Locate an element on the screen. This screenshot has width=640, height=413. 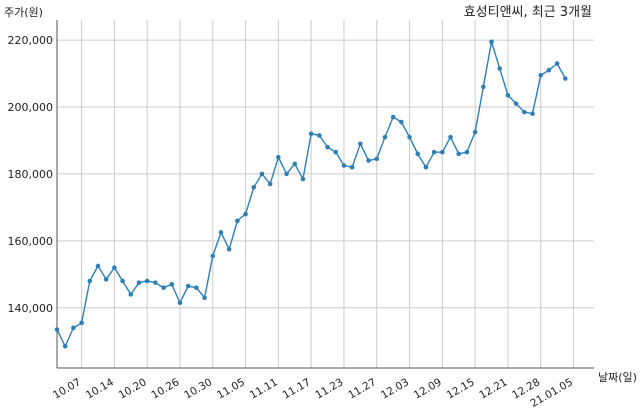
x-tick-label: 10.07 is located at coordinates (67, 388).